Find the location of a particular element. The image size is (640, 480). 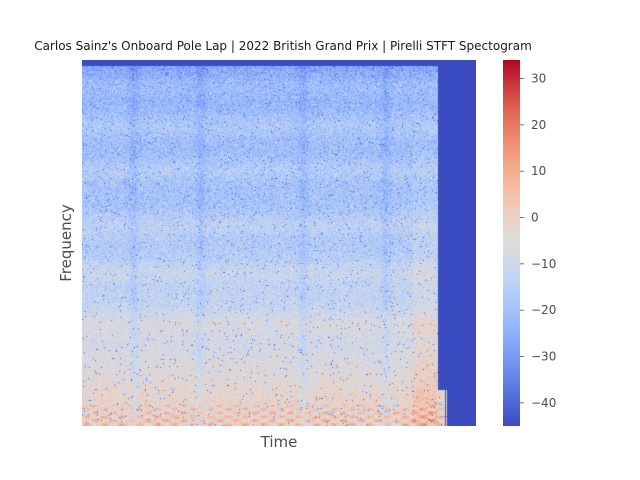

colorbar-tick-label: −30 is located at coordinates (543, 357).